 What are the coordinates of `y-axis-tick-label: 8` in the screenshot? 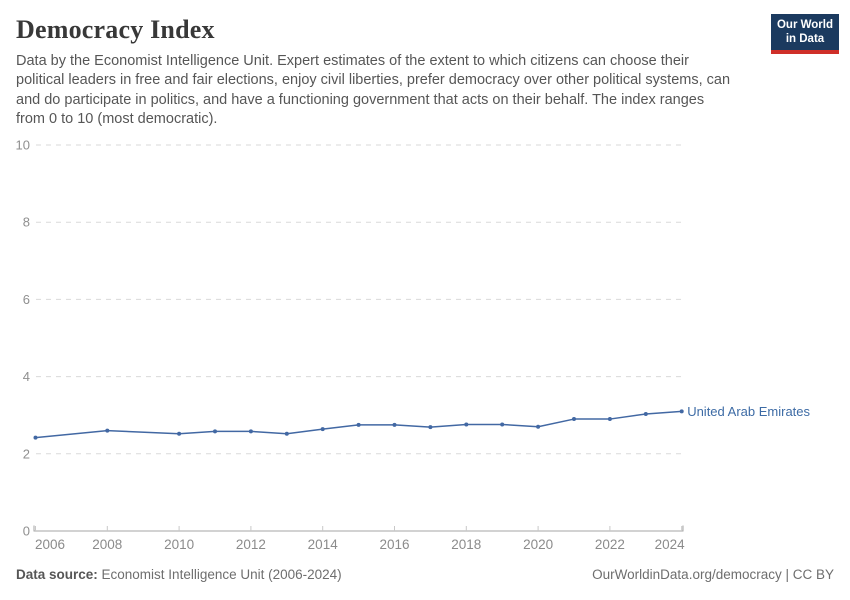 It's located at (26, 222).